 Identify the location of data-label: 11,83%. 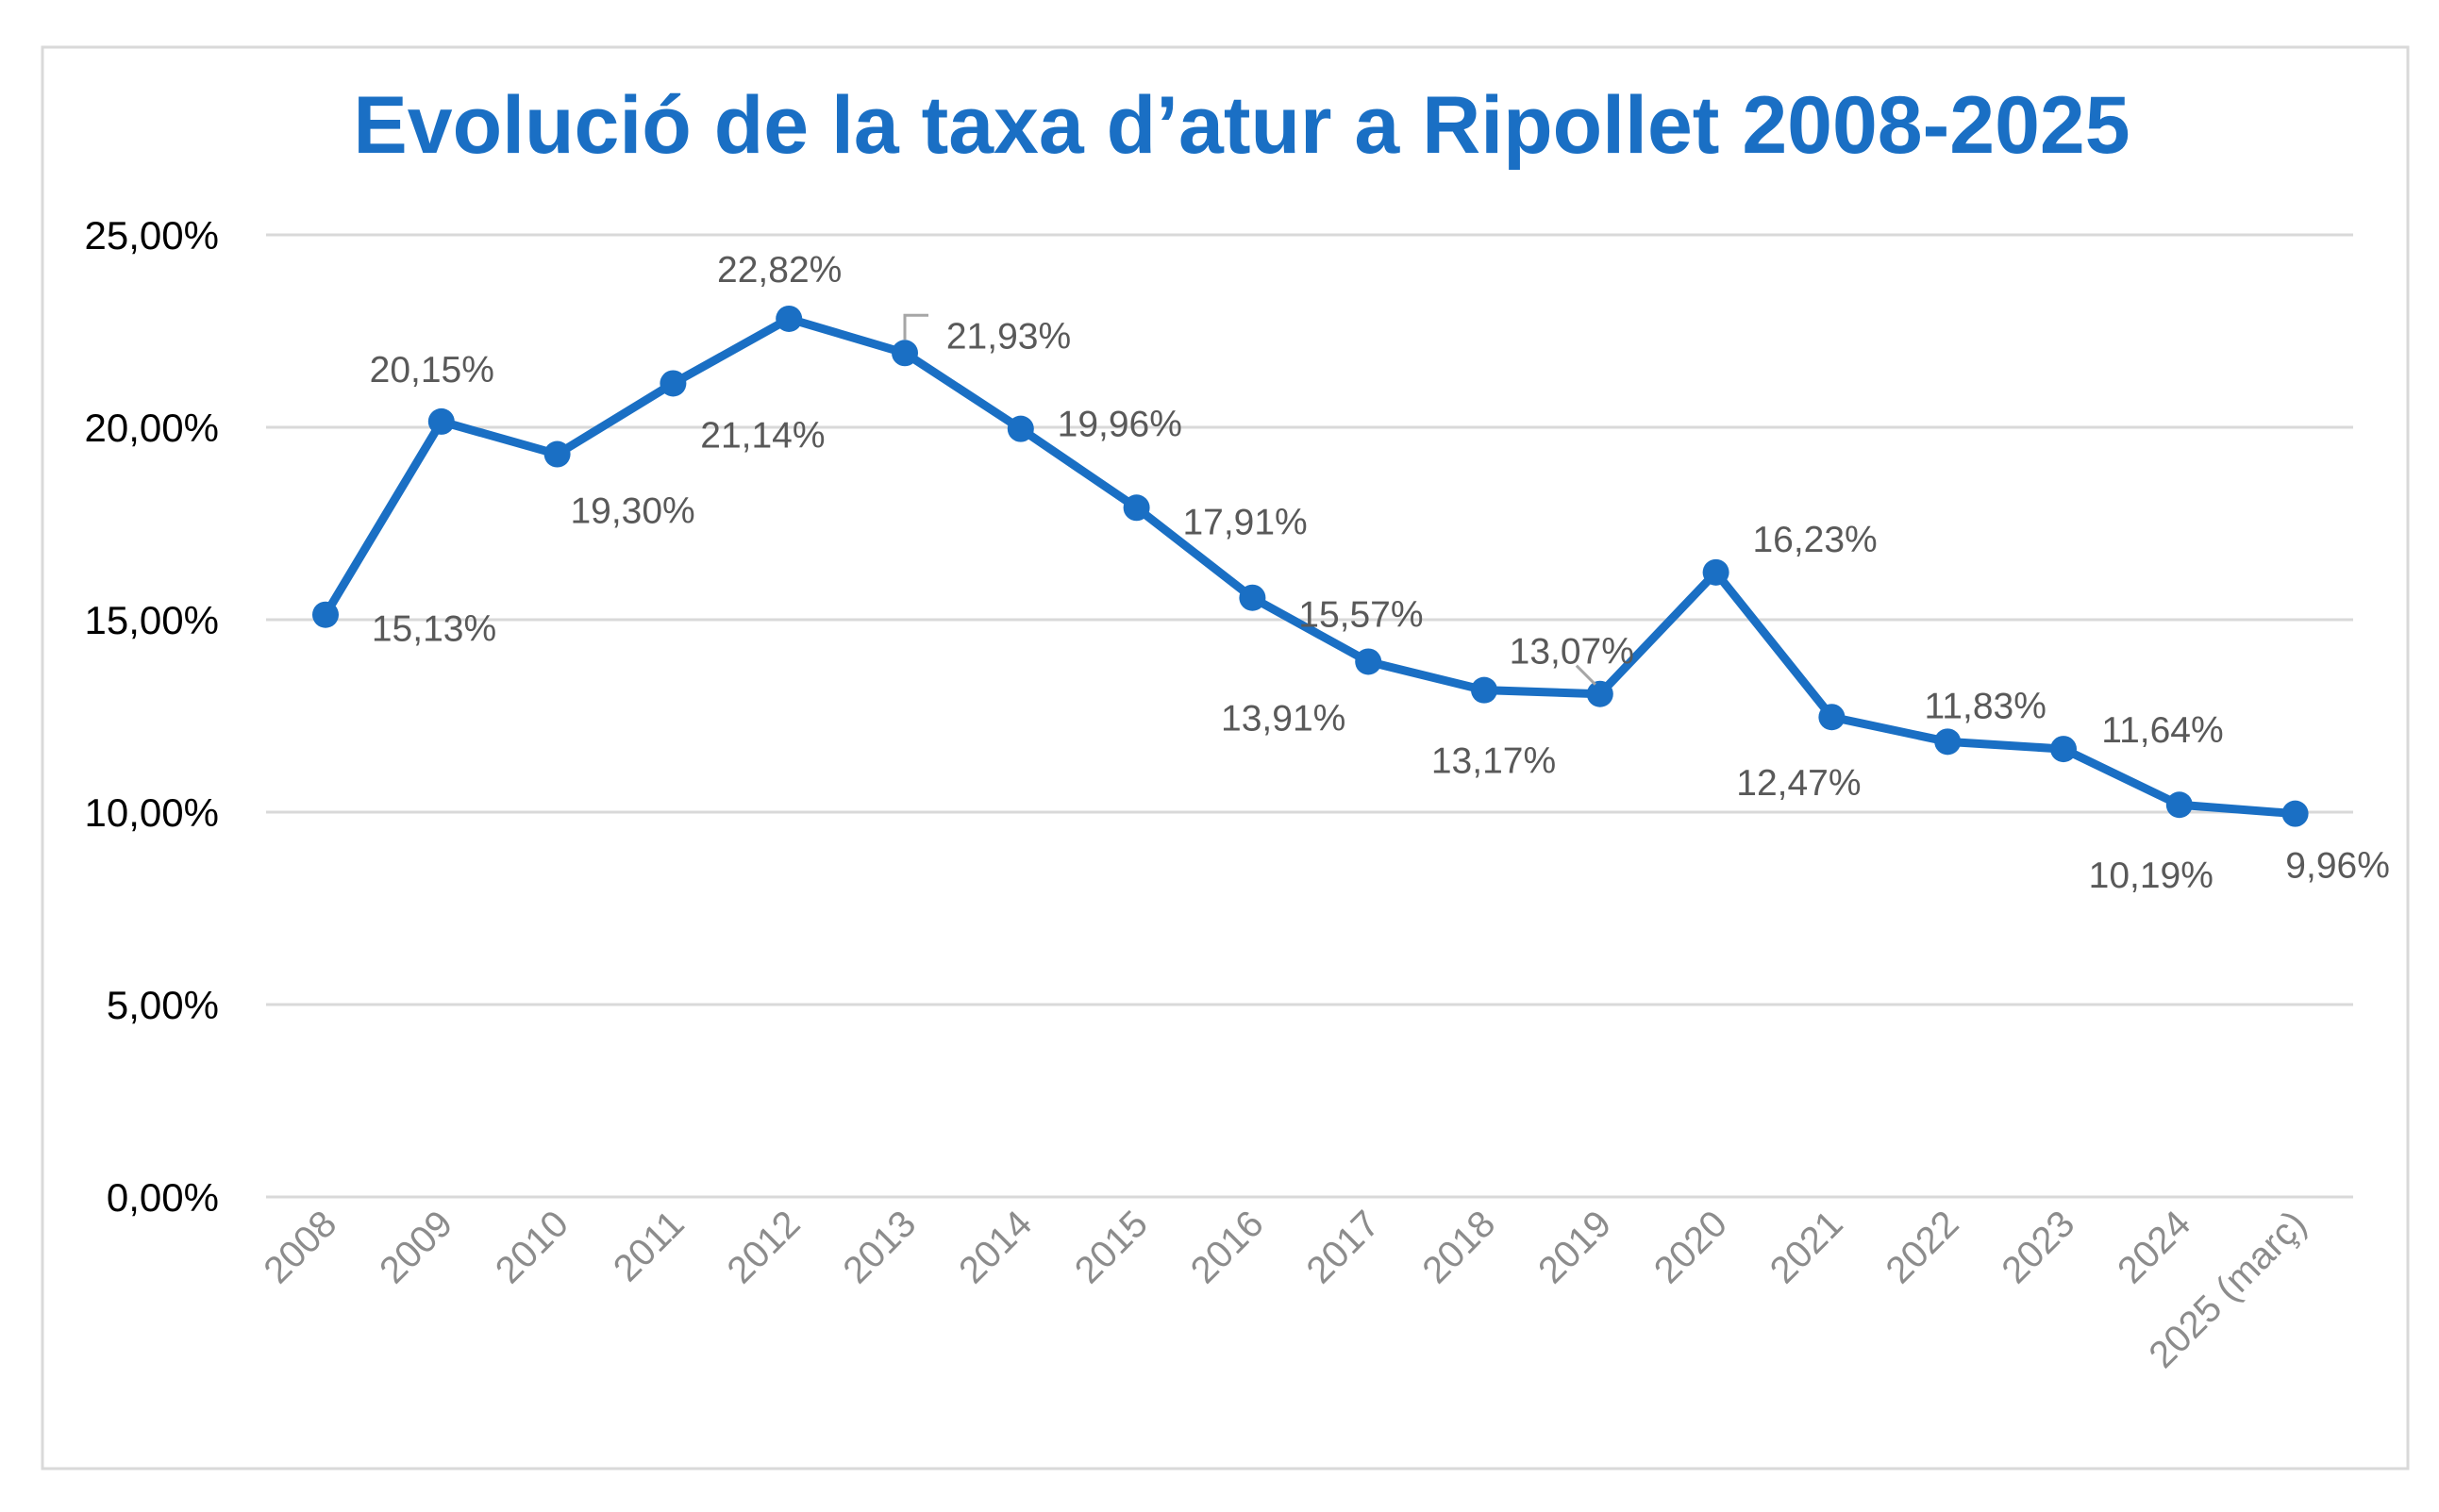
(1986, 706).